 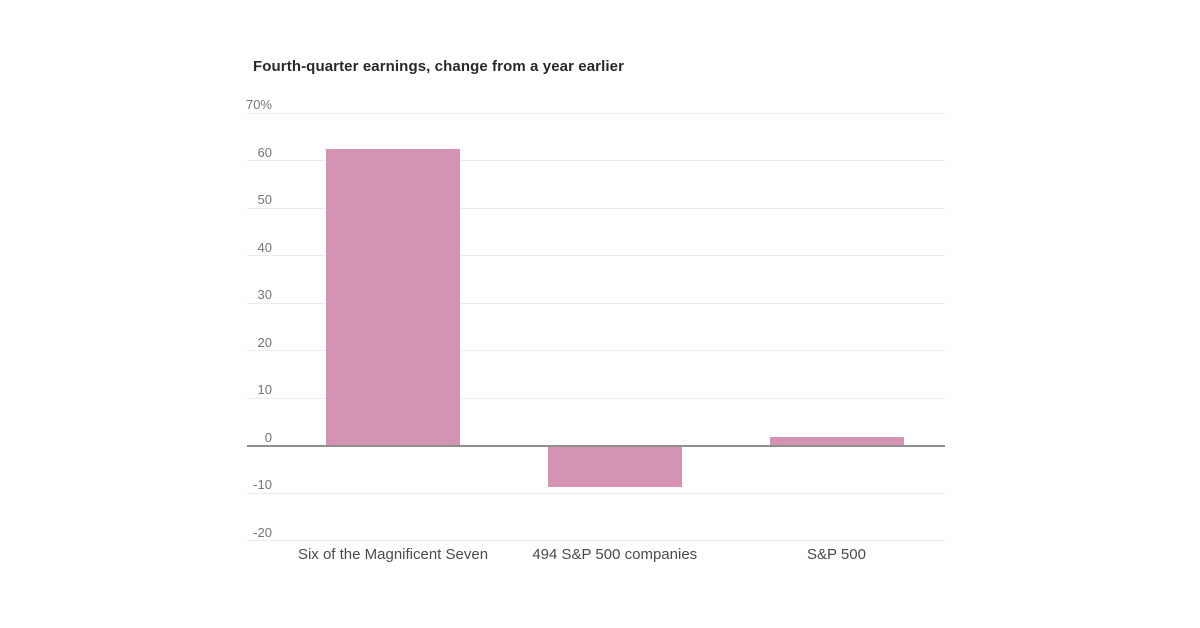 What do you see at coordinates (596, 445) in the screenshot?
I see `zero-baseline` at bounding box center [596, 445].